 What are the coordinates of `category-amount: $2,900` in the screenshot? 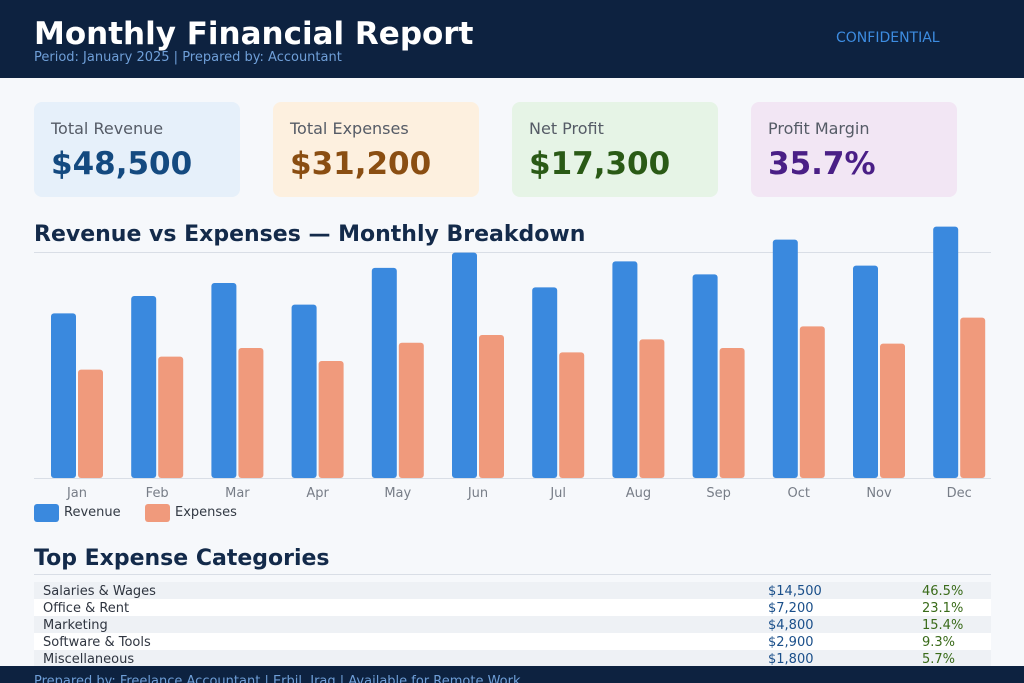 It's located at (791, 642).